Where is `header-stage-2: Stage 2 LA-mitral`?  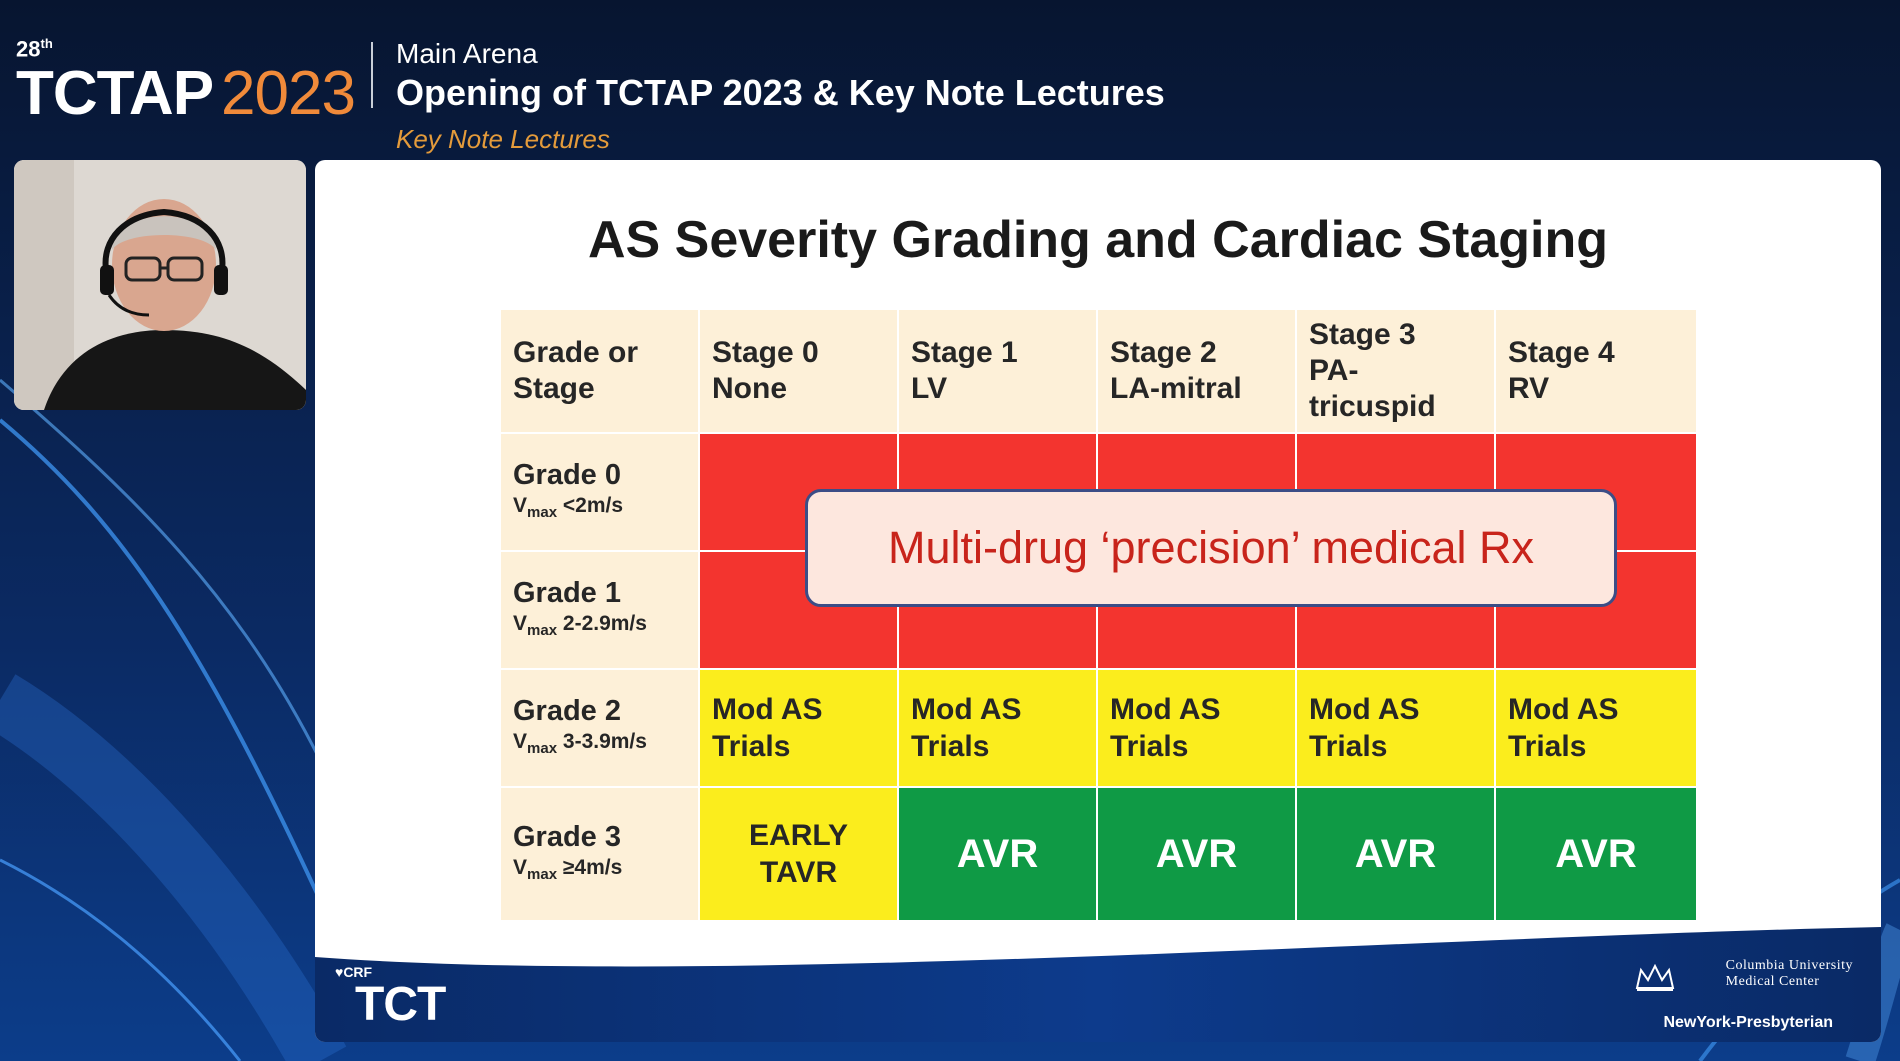 header-stage-2: Stage 2 LA-mitral is located at coordinates (1197, 372).